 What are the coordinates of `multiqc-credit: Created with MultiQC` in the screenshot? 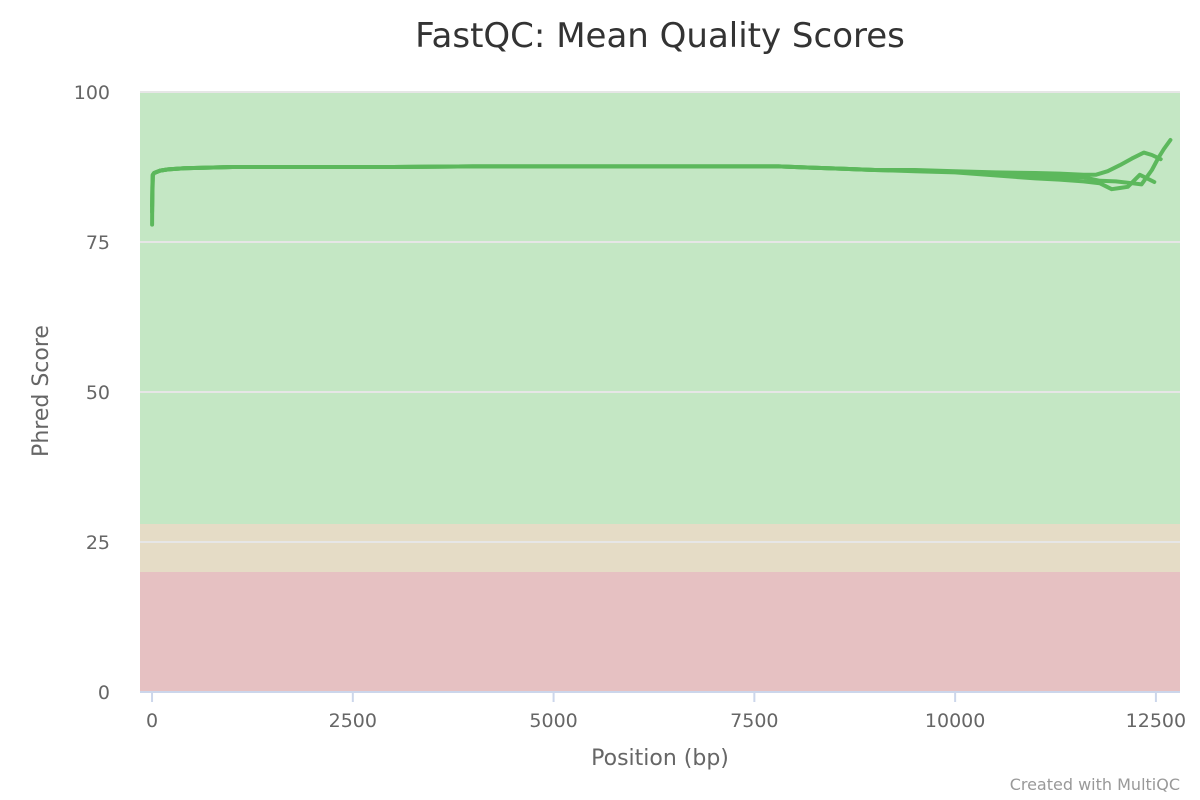 It's located at (1095, 784).